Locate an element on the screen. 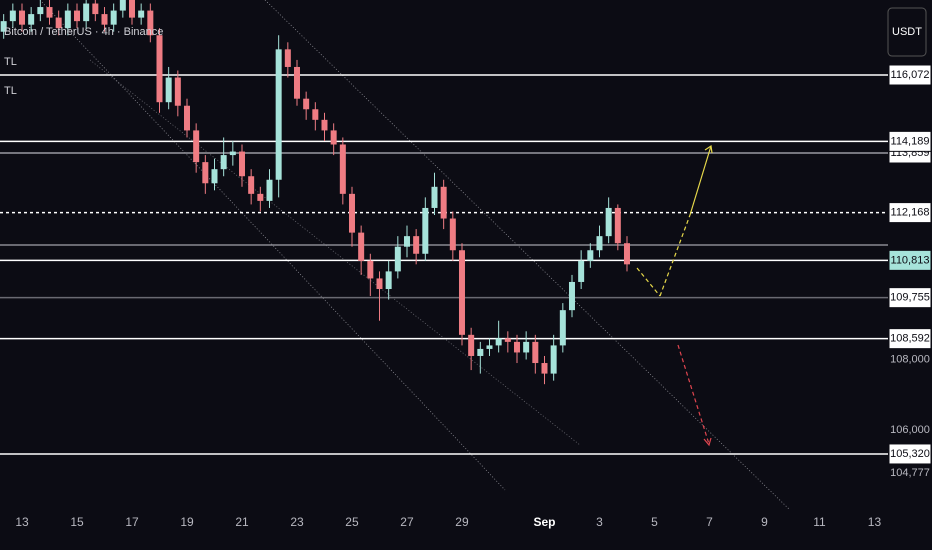  x-tick-label: 3 is located at coordinates (599, 522).